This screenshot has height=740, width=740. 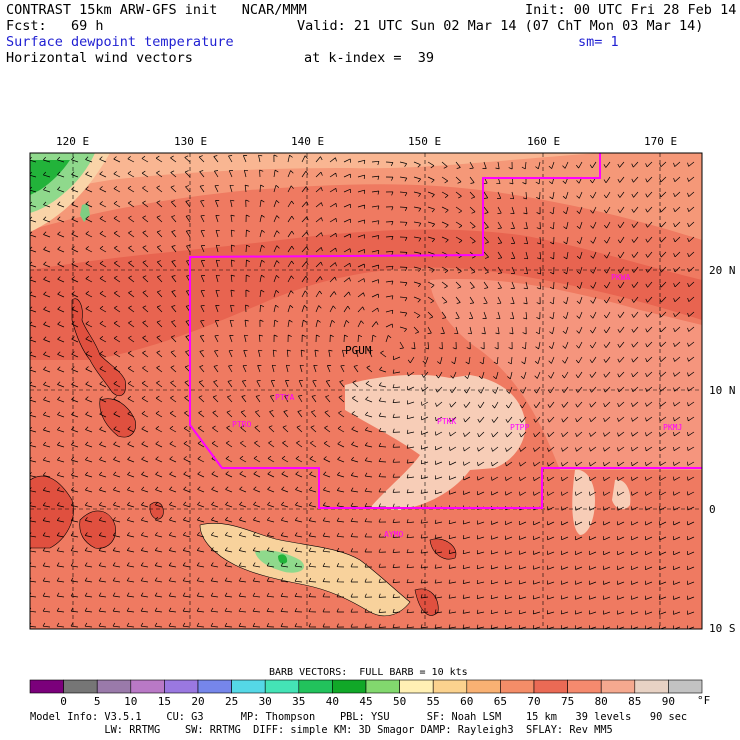 I want to click on legend-label: 85, so click(x=635, y=701).